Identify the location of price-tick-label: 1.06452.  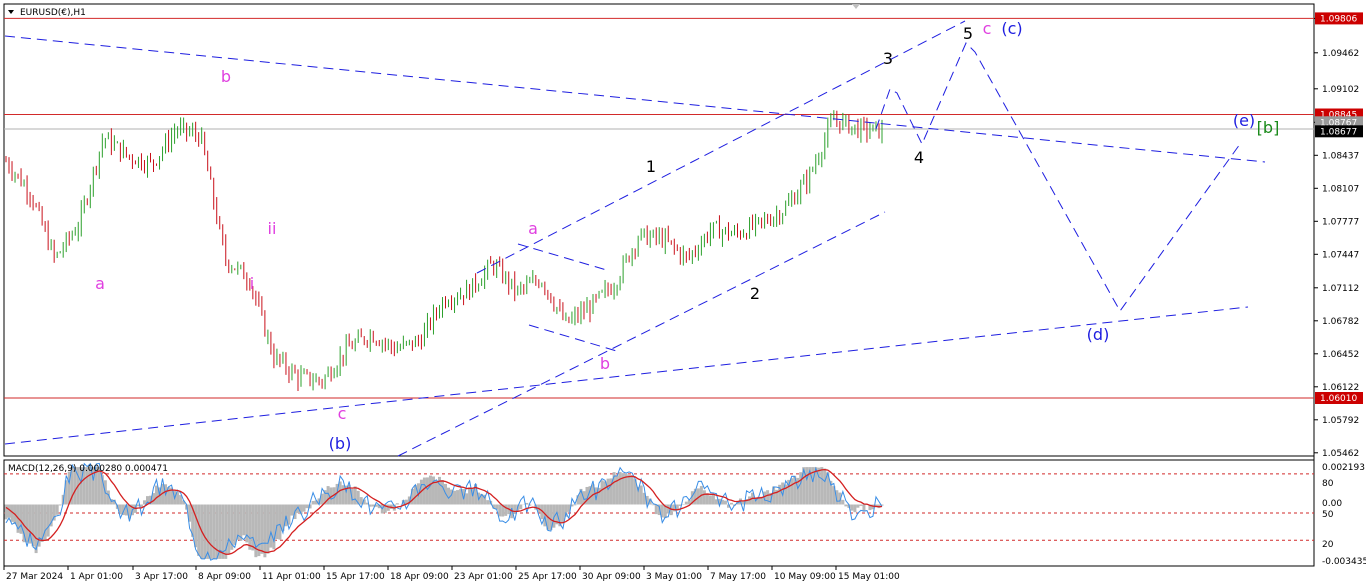
(1340, 355).